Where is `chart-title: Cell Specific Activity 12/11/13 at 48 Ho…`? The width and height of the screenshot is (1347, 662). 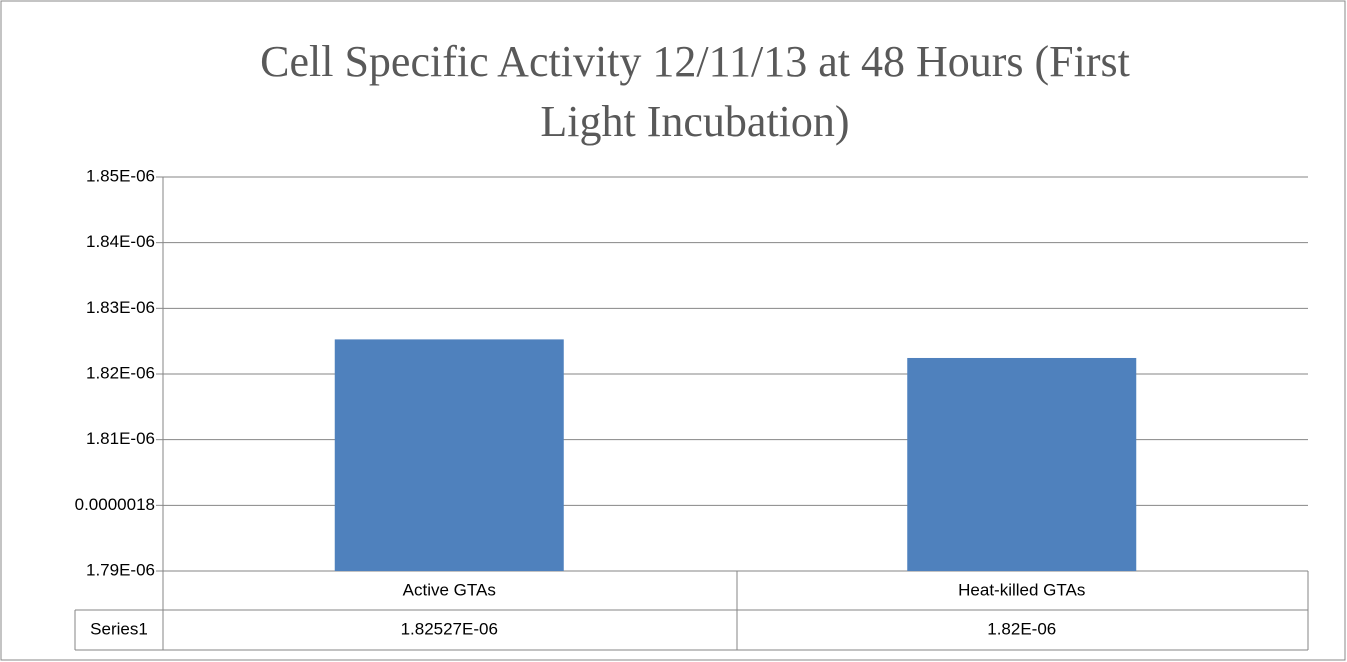
chart-title: Cell Specific Activity 12/11/13 at 48 Ho… is located at coordinates (695, 61).